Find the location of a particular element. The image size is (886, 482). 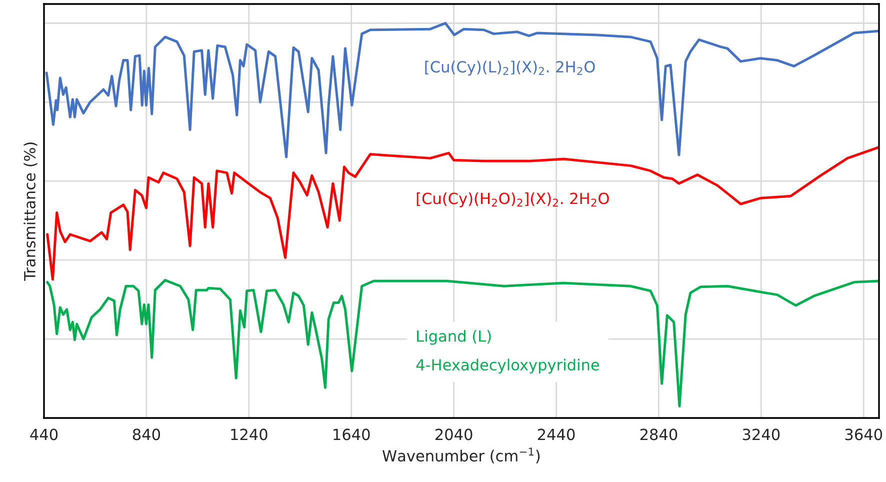

x-tick-label: 2040 is located at coordinates (453, 434).